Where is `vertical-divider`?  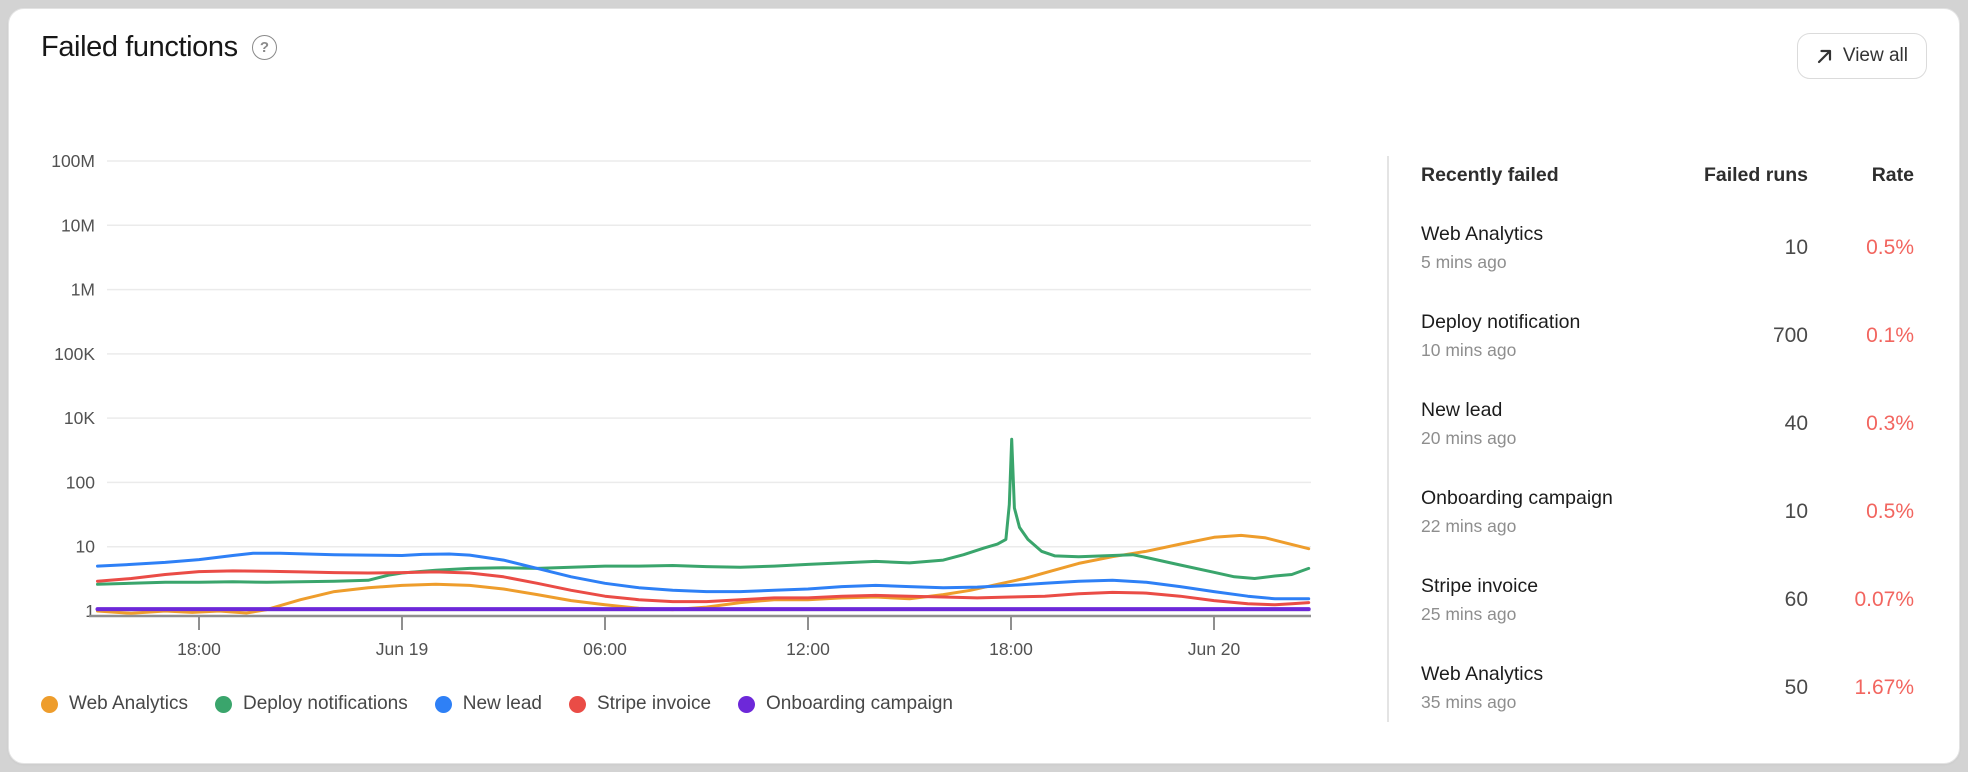
vertical-divider is located at coordinates (1388, 439).